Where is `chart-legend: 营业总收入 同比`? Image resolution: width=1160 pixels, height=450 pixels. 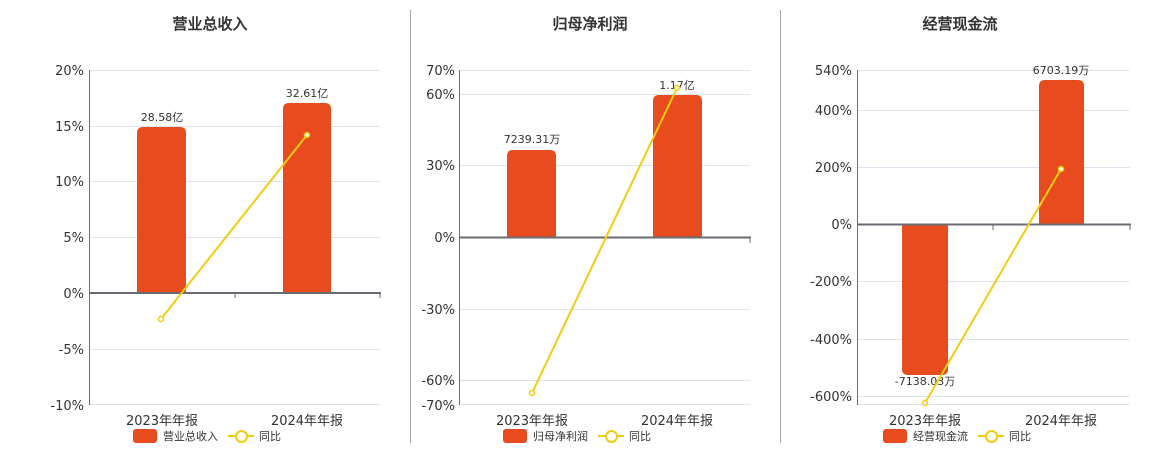
chart-legend: 营业总收入 同比 is located at coordinates (207, 436).